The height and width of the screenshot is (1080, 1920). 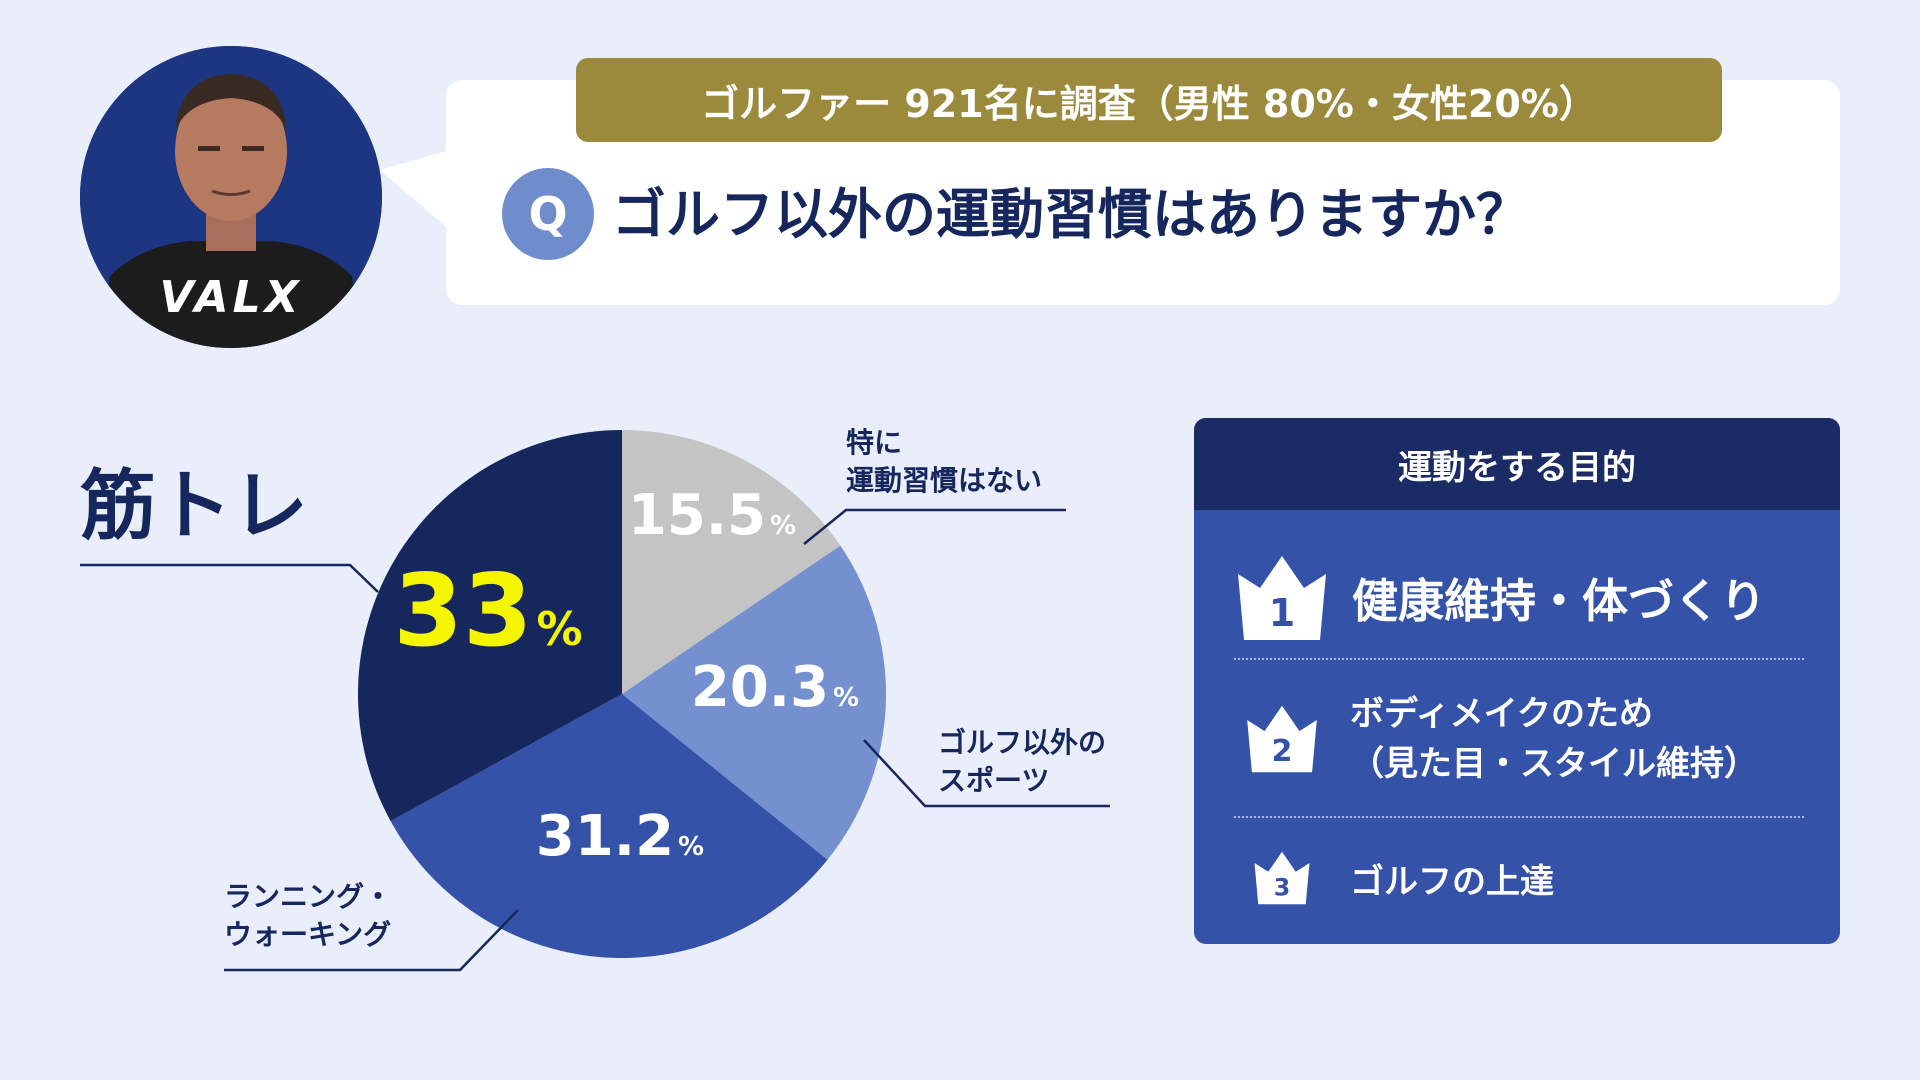 What do you see at coordinates (1282, 888) in the screenshot?
I see `rank-number: 3` at bounding box center [1282, 888].